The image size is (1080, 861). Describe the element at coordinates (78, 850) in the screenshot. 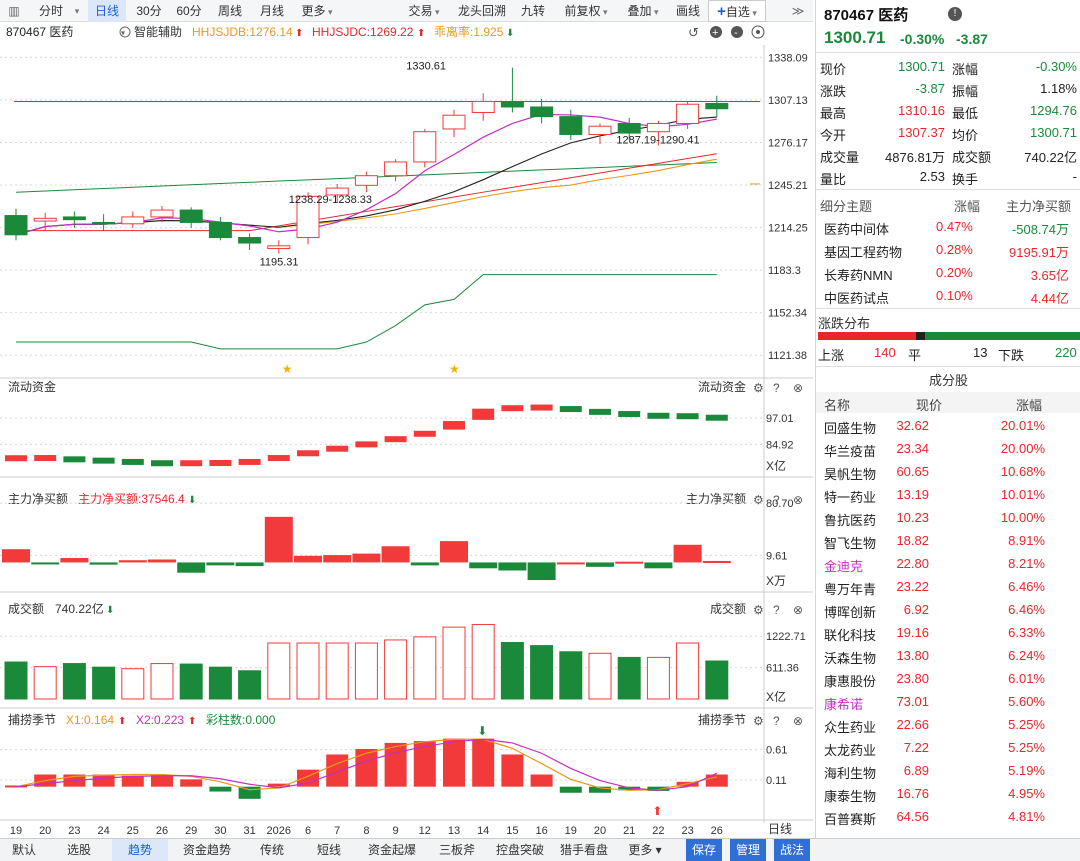

I see `strategy-tab-1: 选股` at that location.